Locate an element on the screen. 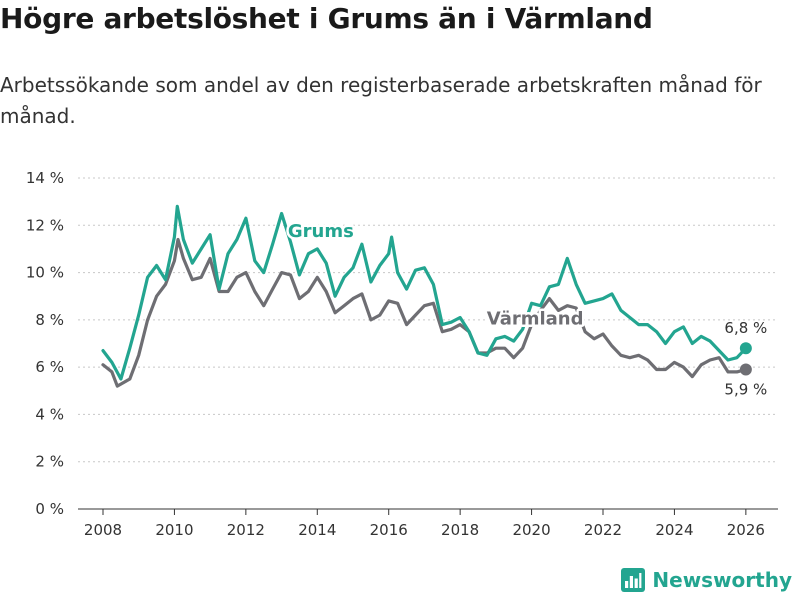  x-tick-label: 2008 is located at coordinates (103, 530).